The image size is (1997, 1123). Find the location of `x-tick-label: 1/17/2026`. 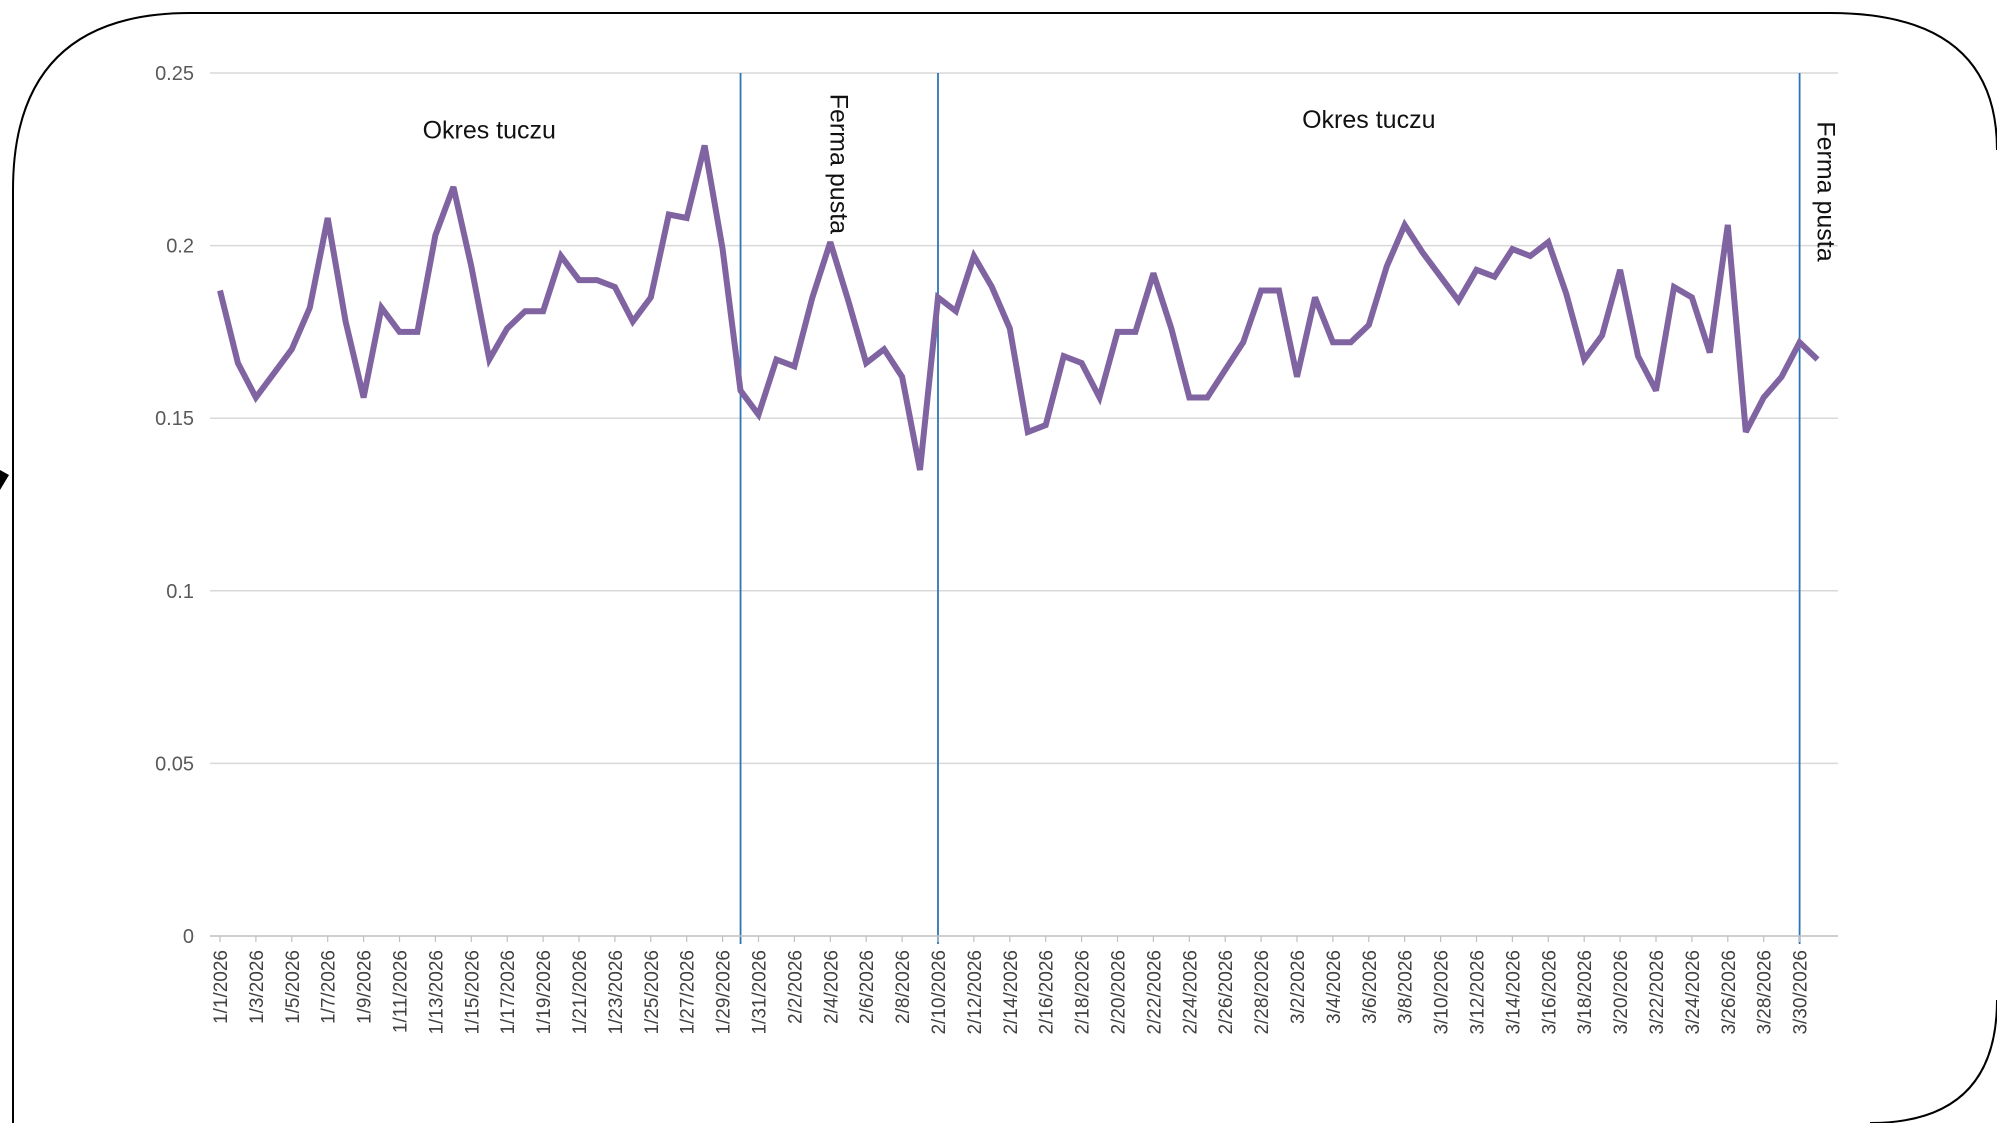

x-tick-label: 1/17/2026 is located at coordinates (508, 992).